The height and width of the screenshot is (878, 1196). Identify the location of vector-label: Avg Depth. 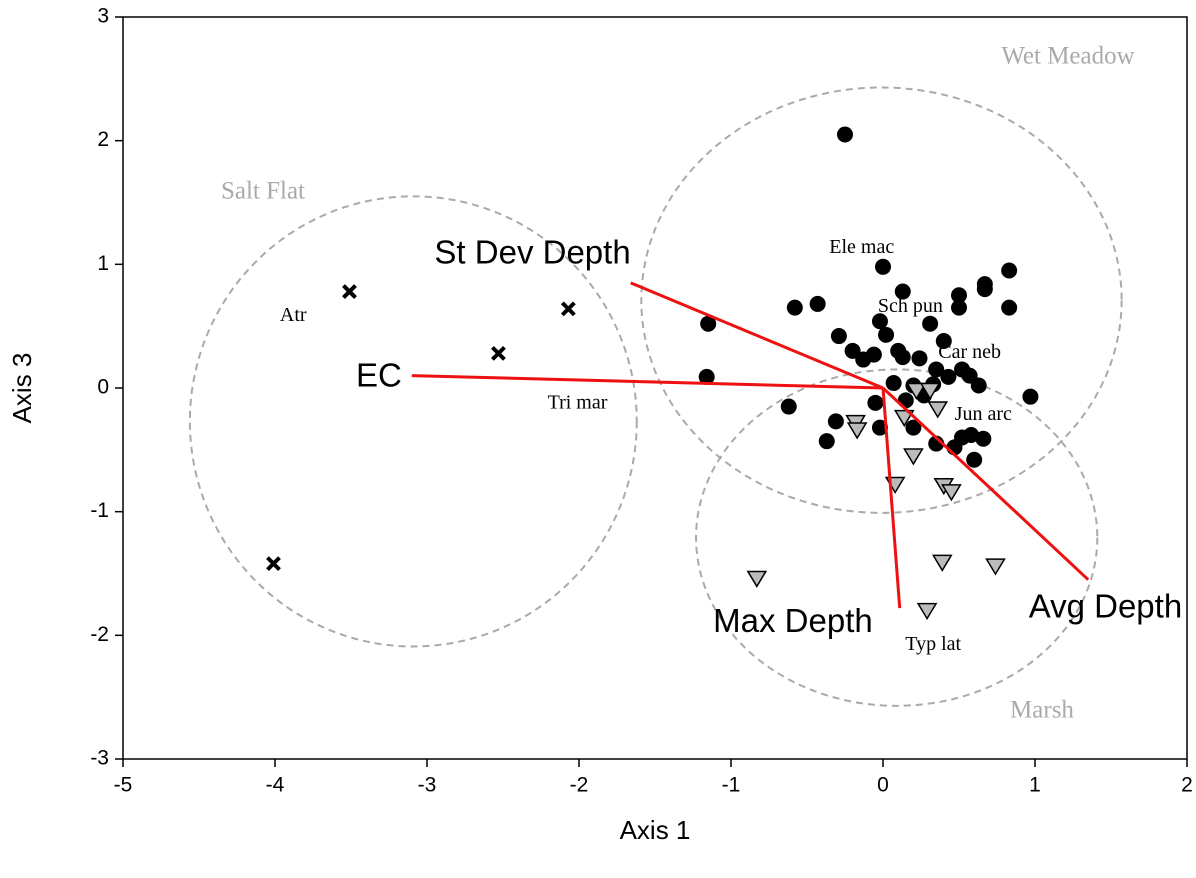
(1106, 605).